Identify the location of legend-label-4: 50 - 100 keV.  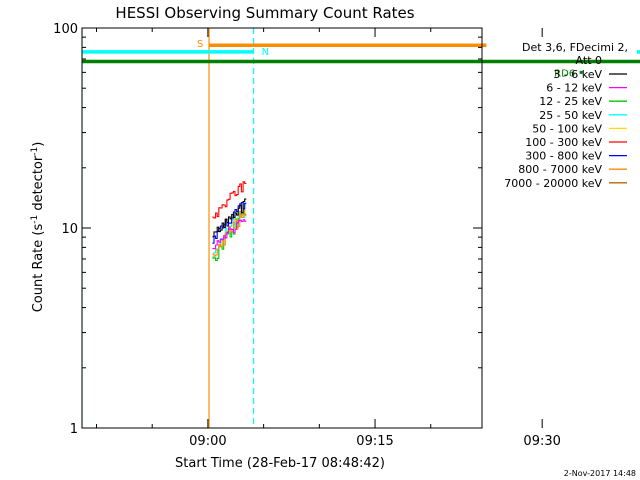
(567, 128).